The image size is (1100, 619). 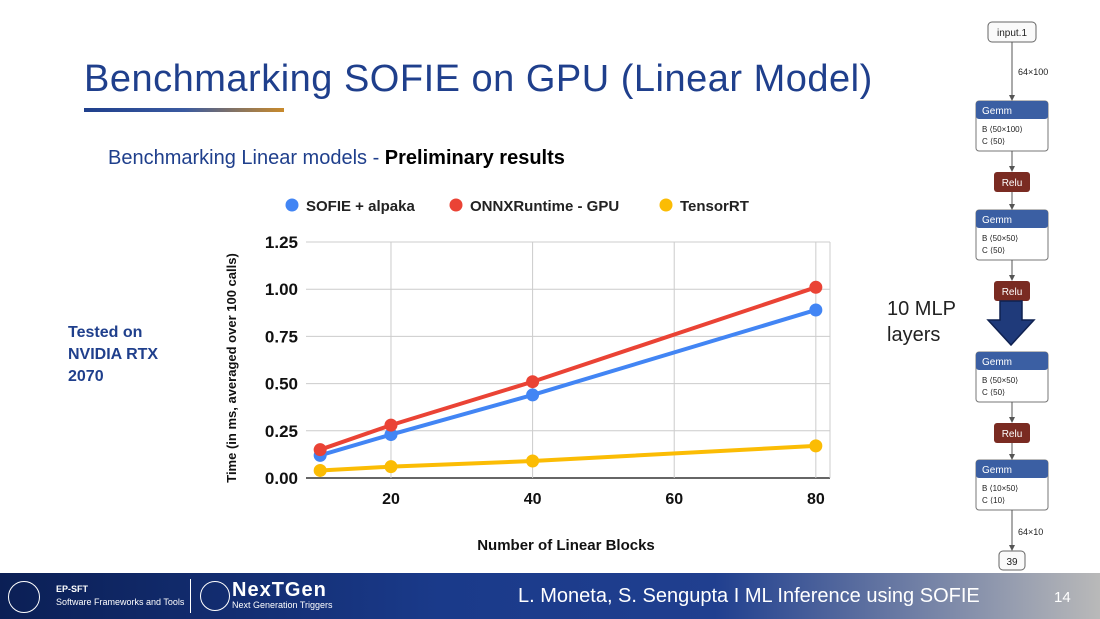 I want to click on output-node-label: 39, so click(x=1012, y=562).